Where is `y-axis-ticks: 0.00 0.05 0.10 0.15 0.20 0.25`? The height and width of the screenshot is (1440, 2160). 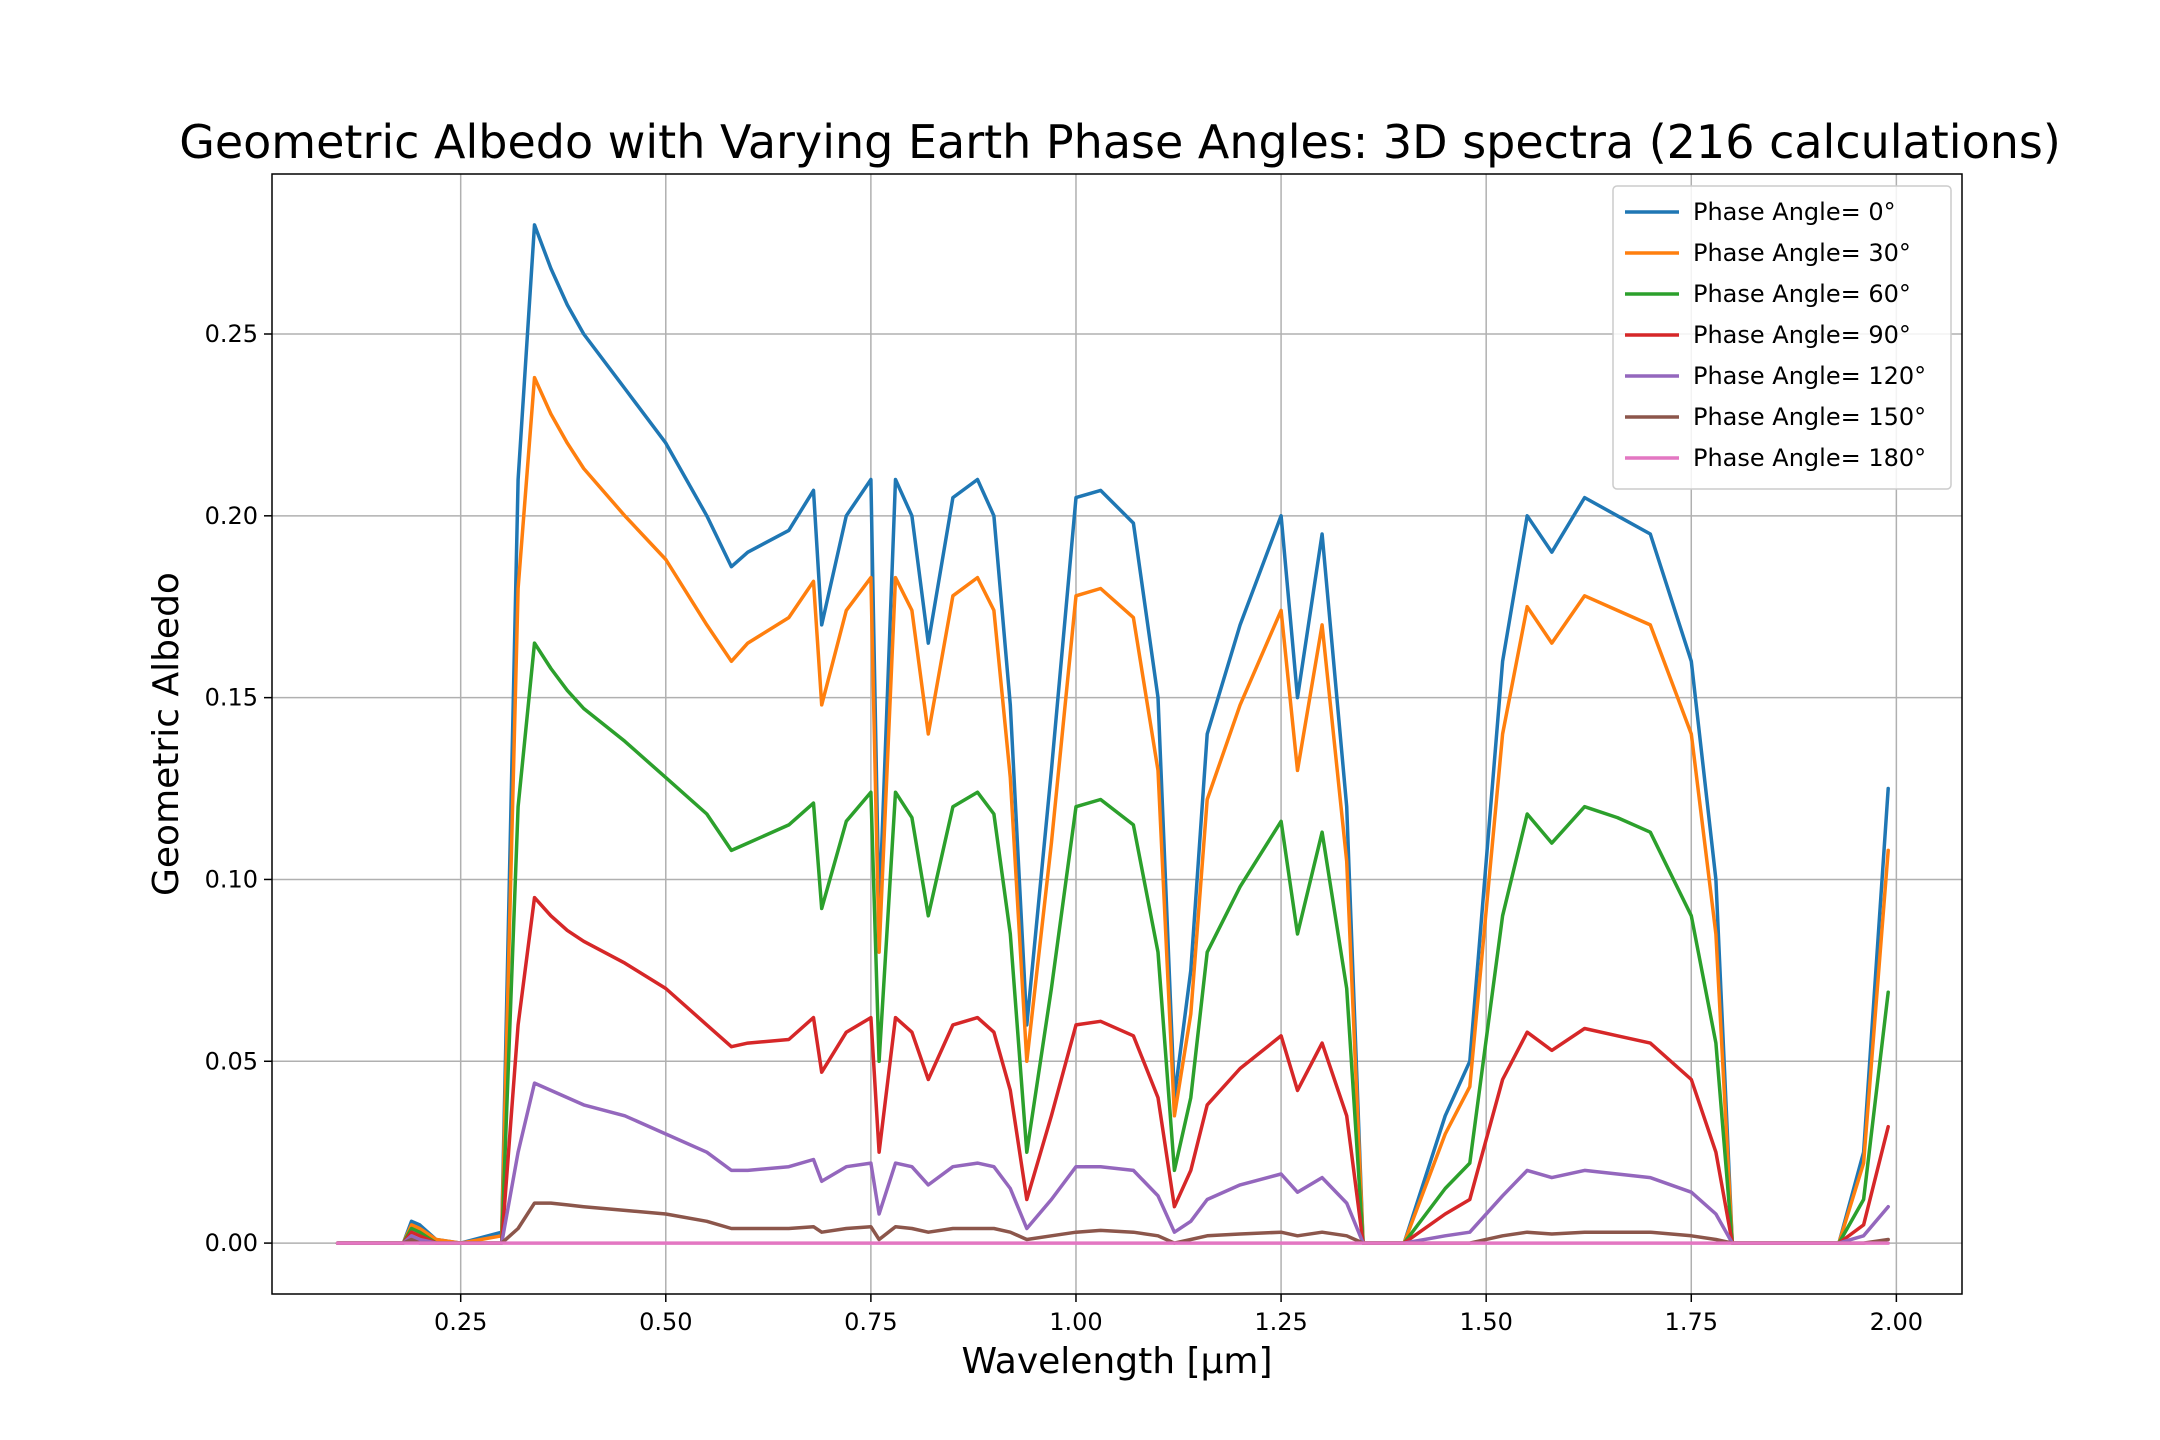
y-axis-ticks: 0.00 0.05 0.10 0.15 0.20 0.25 is located at coordinates (238, 788).